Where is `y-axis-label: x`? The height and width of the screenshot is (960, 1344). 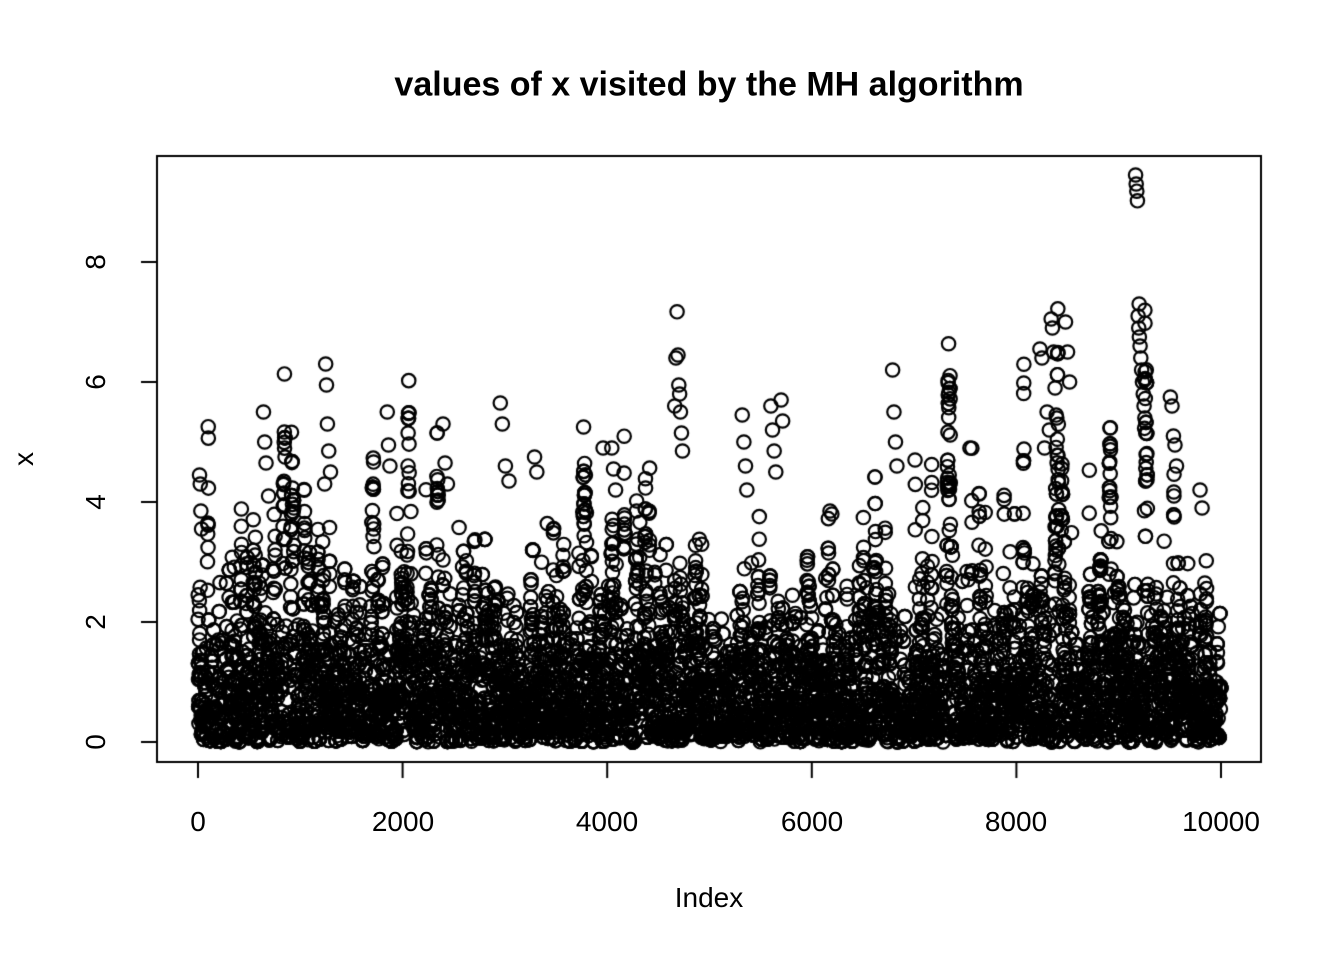 y-axis-label: x is located at coordinates (23, 459).